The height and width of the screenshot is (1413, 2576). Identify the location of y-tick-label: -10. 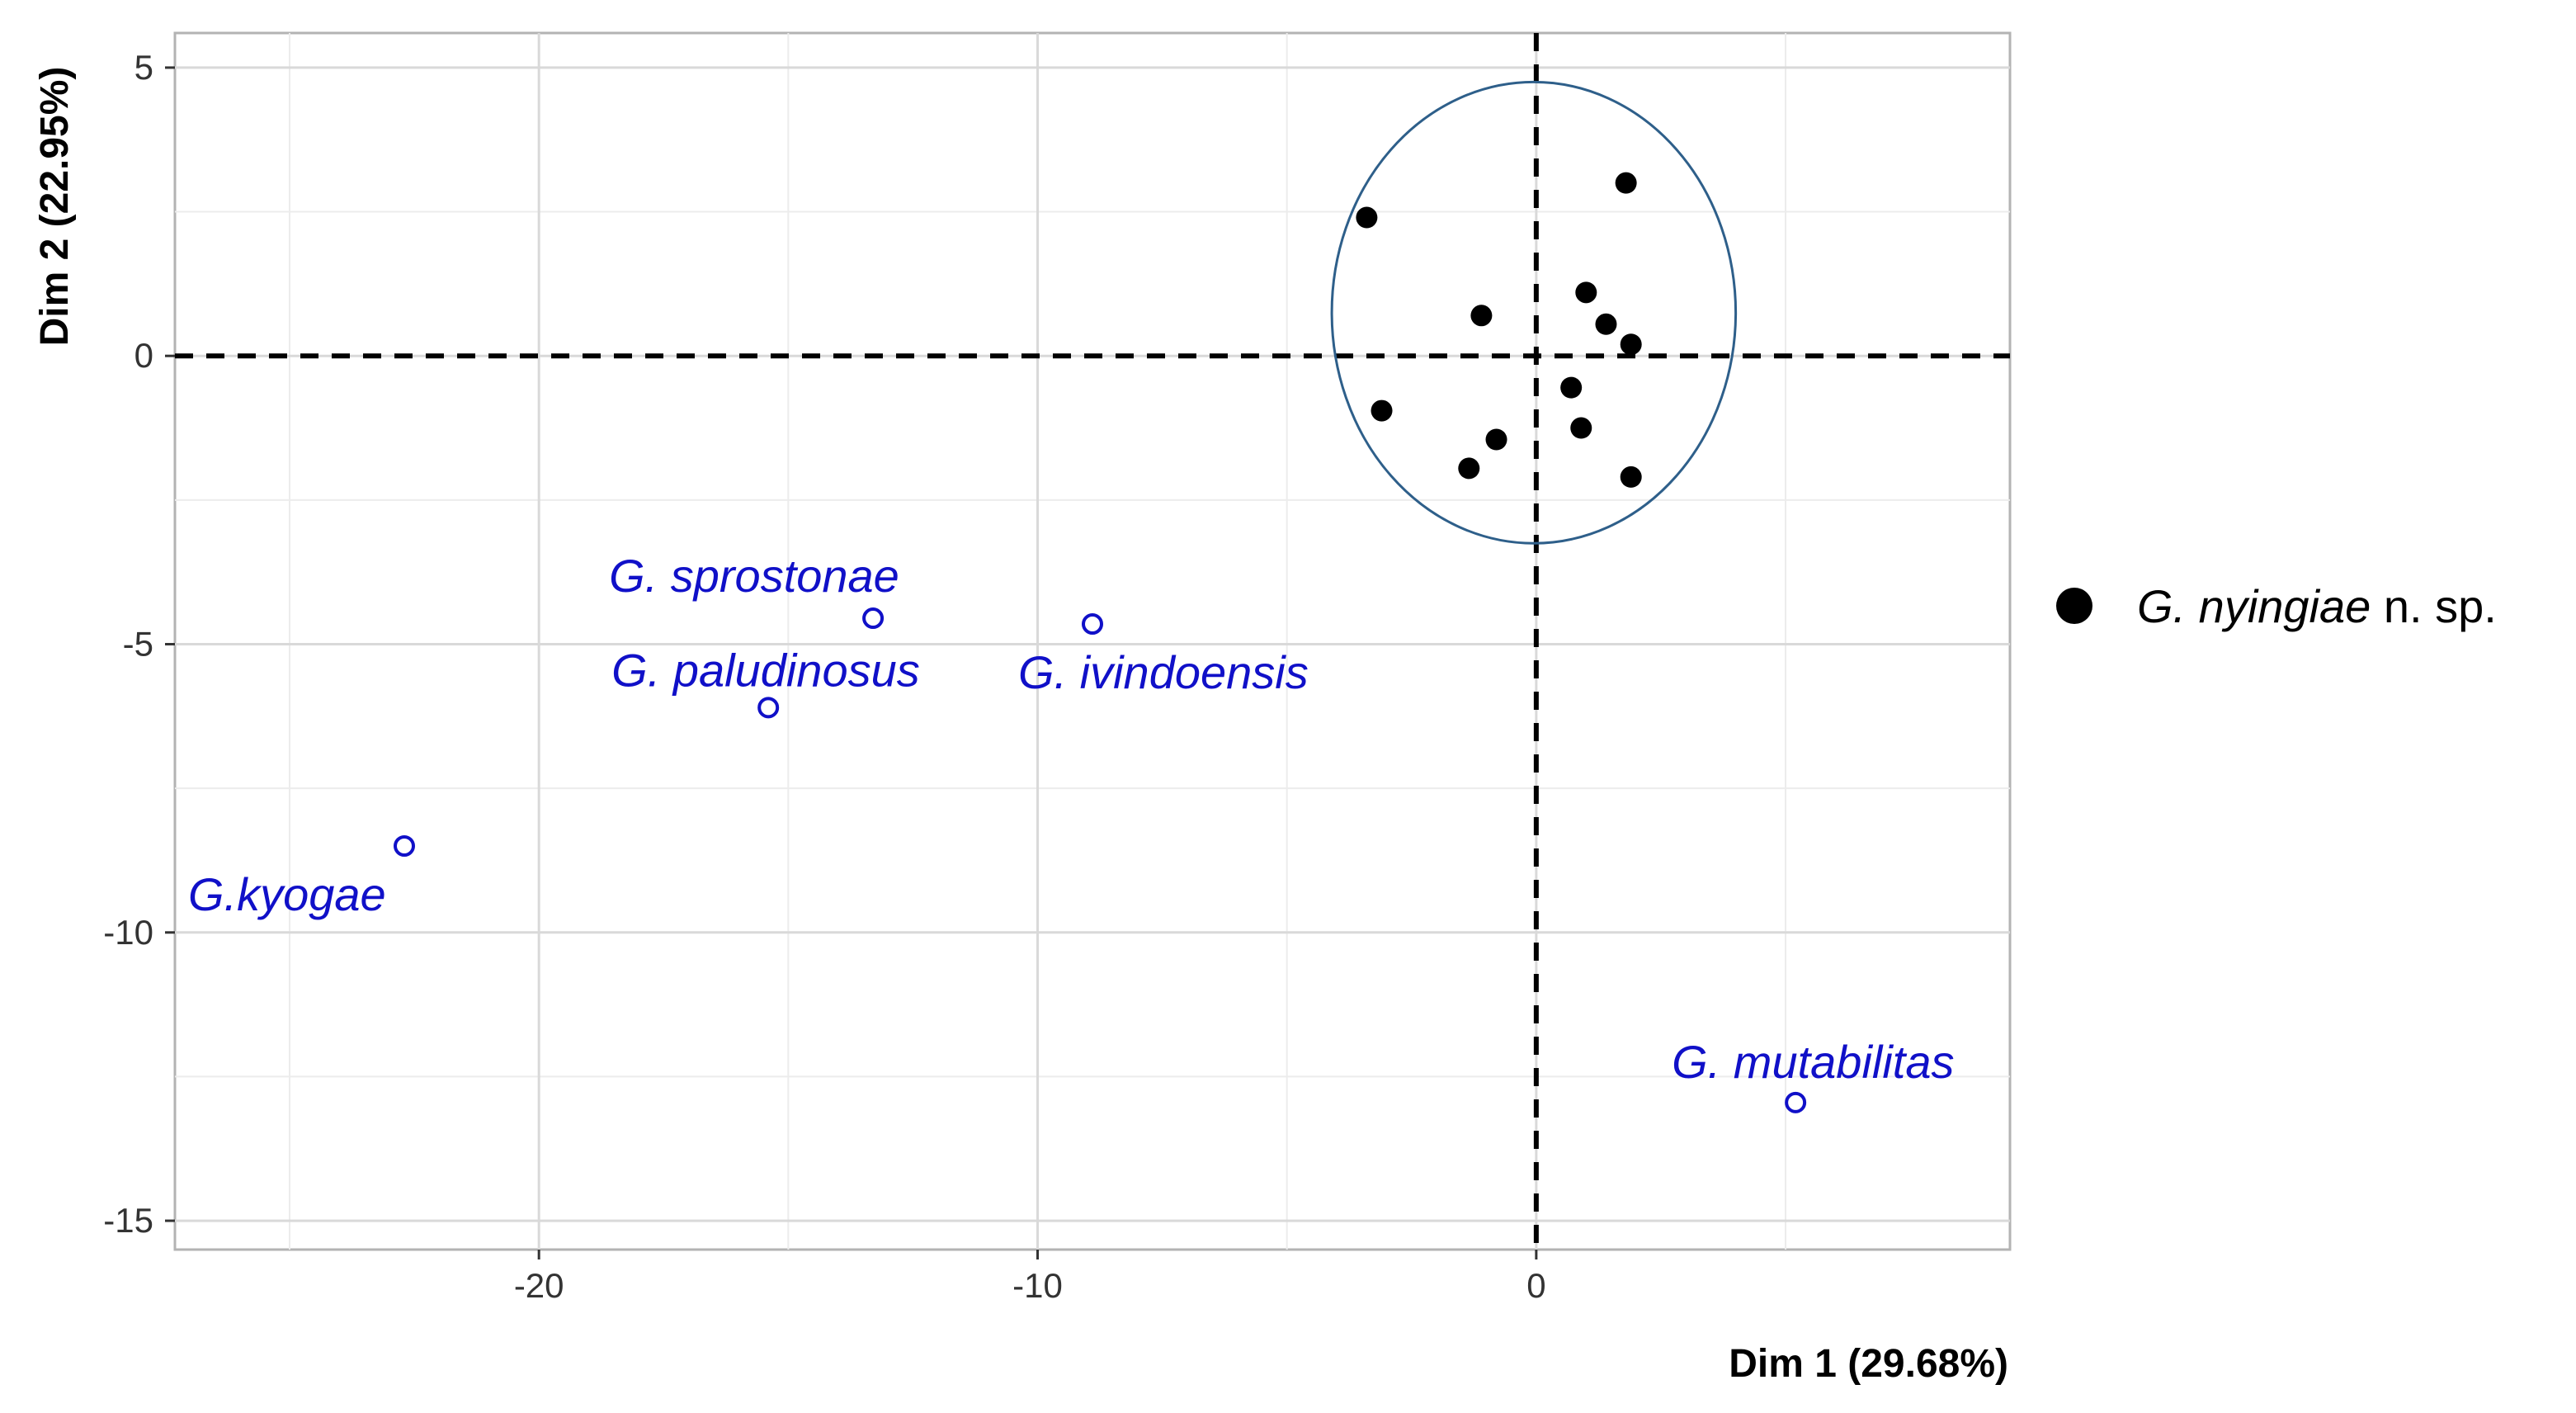
(128, 932).